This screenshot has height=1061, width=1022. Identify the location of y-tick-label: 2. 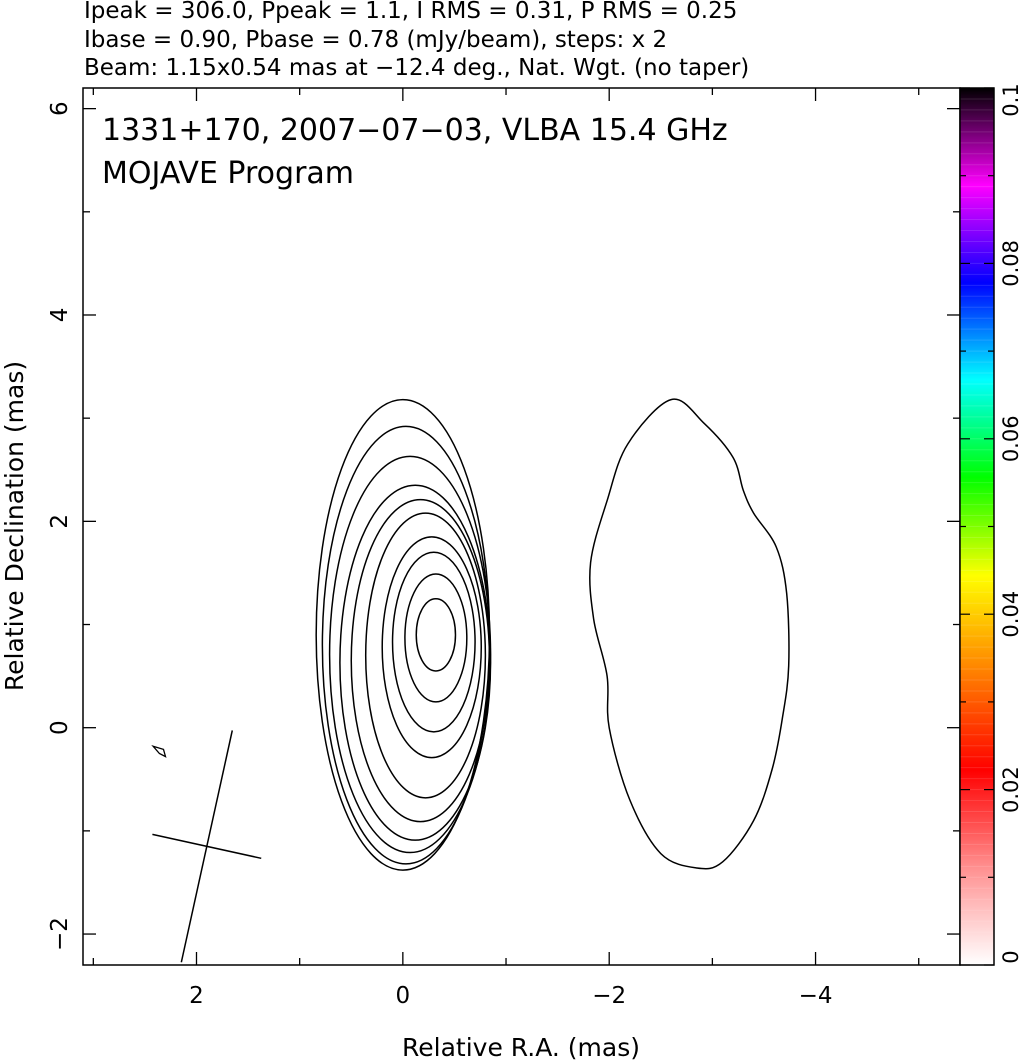
(60, 521).